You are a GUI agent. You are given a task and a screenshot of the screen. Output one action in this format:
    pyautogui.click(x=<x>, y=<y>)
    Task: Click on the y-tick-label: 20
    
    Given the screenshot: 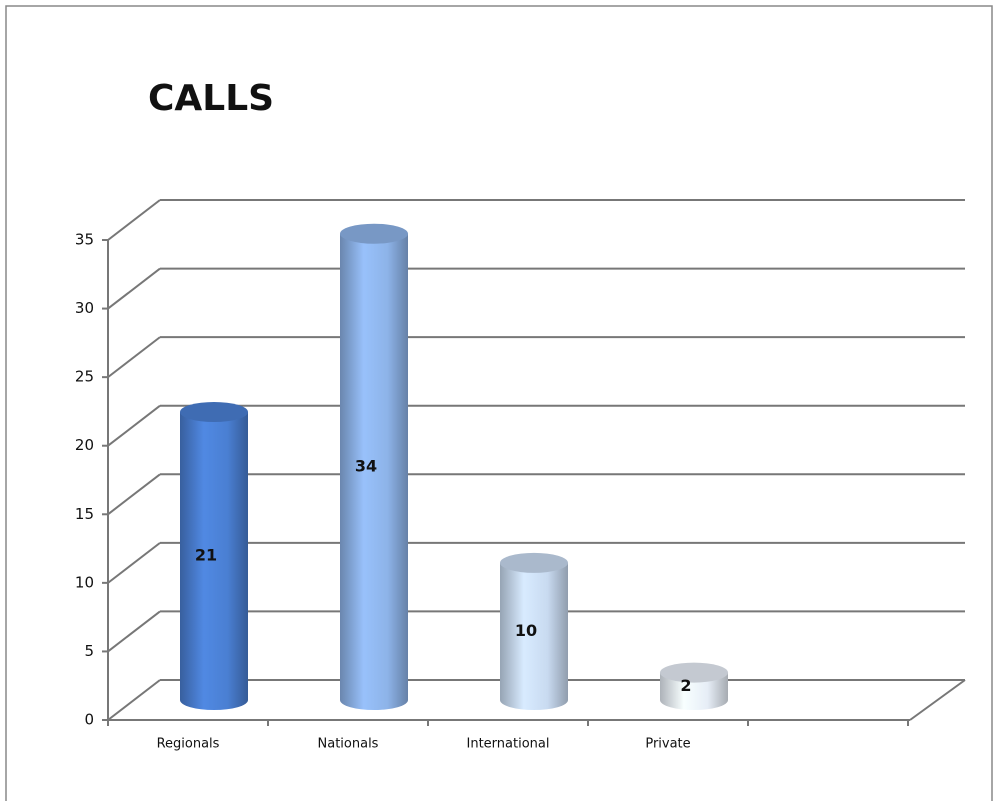 What is the action you would take?
    pyautogui.click(x=84, y=445)
    